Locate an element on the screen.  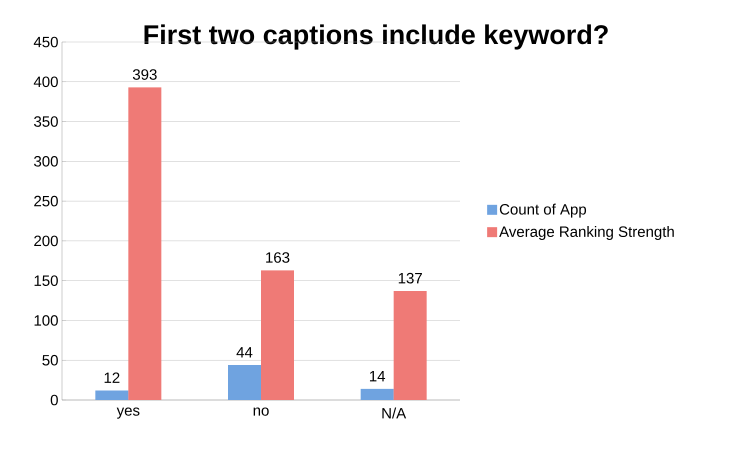
y-tick-label: 350 is located at coordinates (46, 121).